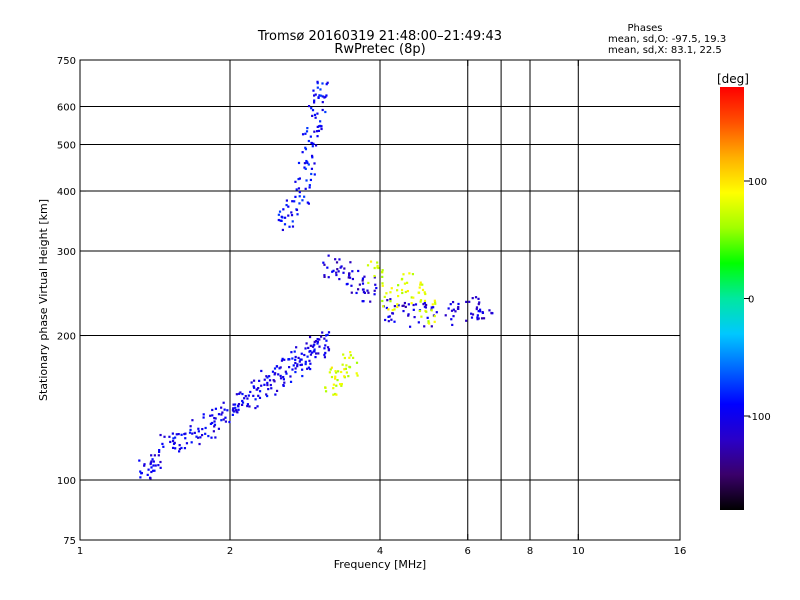  Describe the element at coordinates (744, 291) in the screenshot. I see `colorbar: [deg] 100 0 -100` at that location.